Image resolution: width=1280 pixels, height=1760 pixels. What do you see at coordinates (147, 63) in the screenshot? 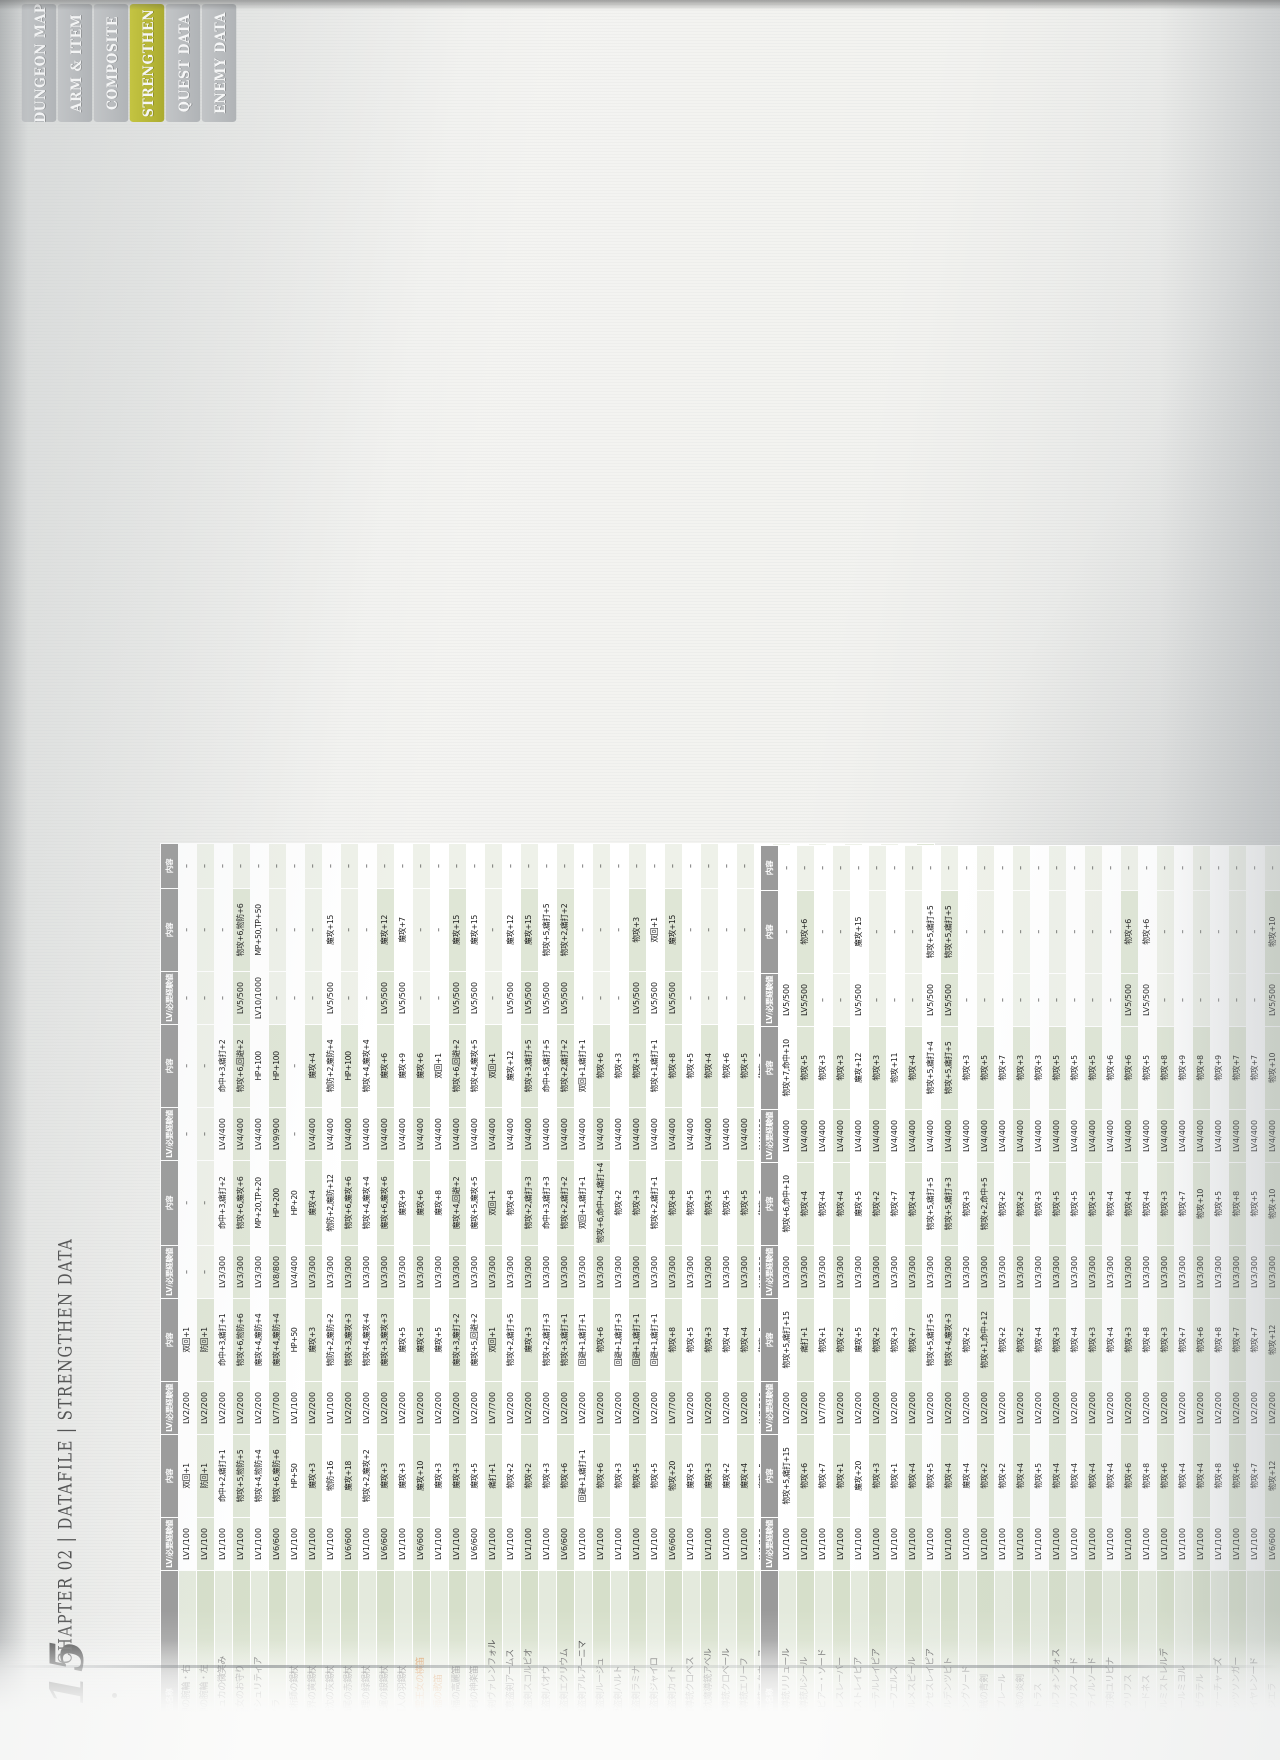
I see `tab-strengthen: STRENGTHEN` at bounding box center [147, 63].